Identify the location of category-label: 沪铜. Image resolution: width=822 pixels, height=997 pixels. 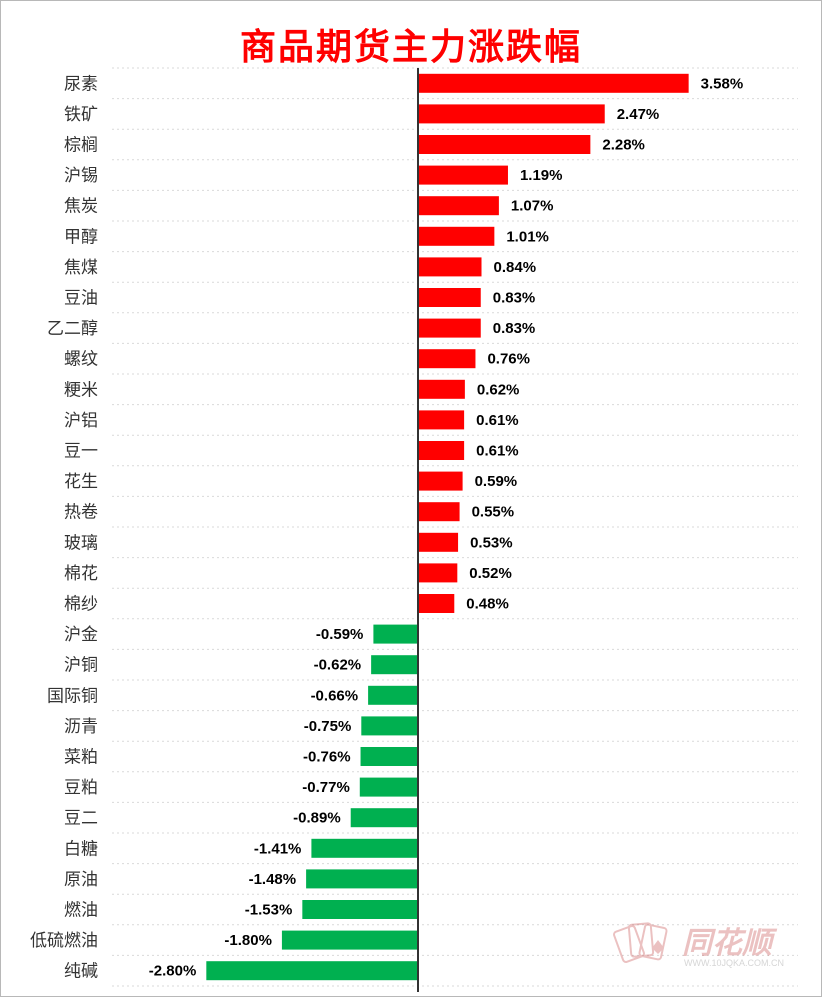
(81, 666).